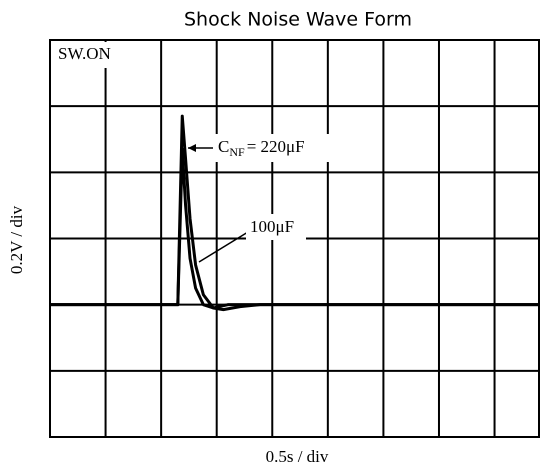  I want to click on annotation: SW.ON, so click(84, 53).